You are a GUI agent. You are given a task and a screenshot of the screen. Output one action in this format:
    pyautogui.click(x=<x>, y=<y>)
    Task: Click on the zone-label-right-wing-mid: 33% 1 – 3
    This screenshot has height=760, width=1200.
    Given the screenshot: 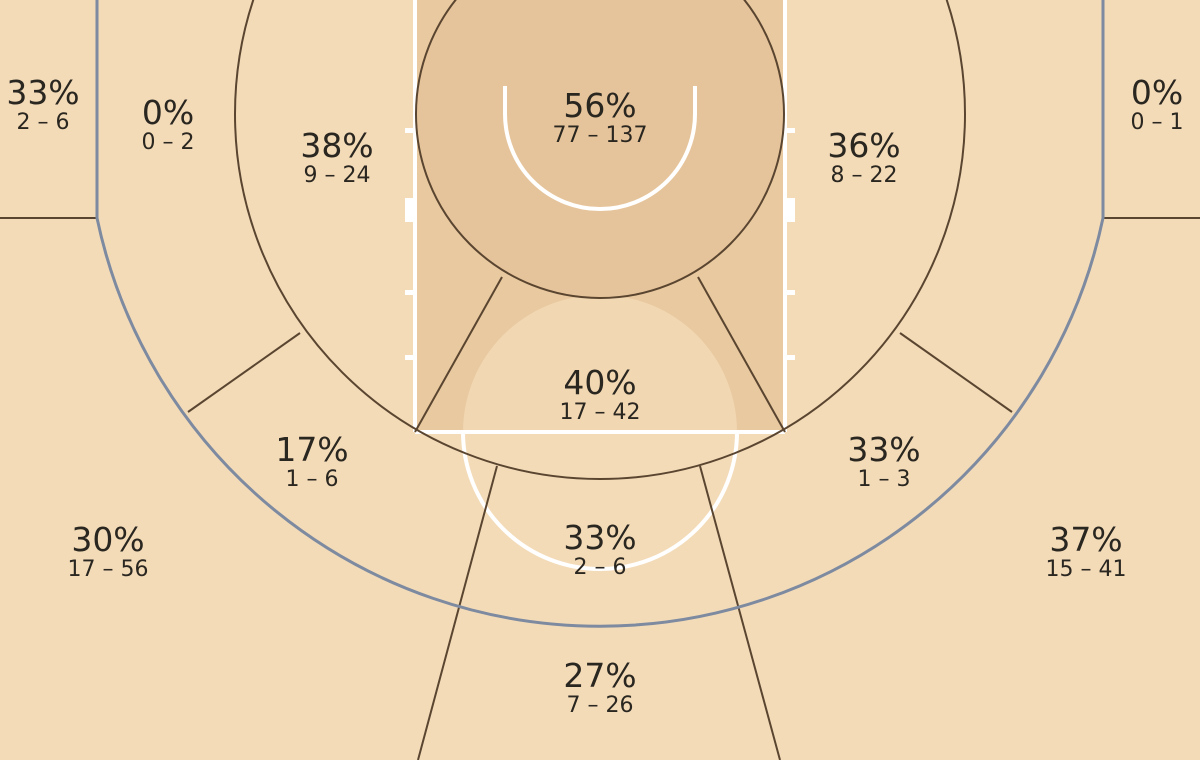 What is the action you would take?
    pyautogui.click(x=883, y=462)
    